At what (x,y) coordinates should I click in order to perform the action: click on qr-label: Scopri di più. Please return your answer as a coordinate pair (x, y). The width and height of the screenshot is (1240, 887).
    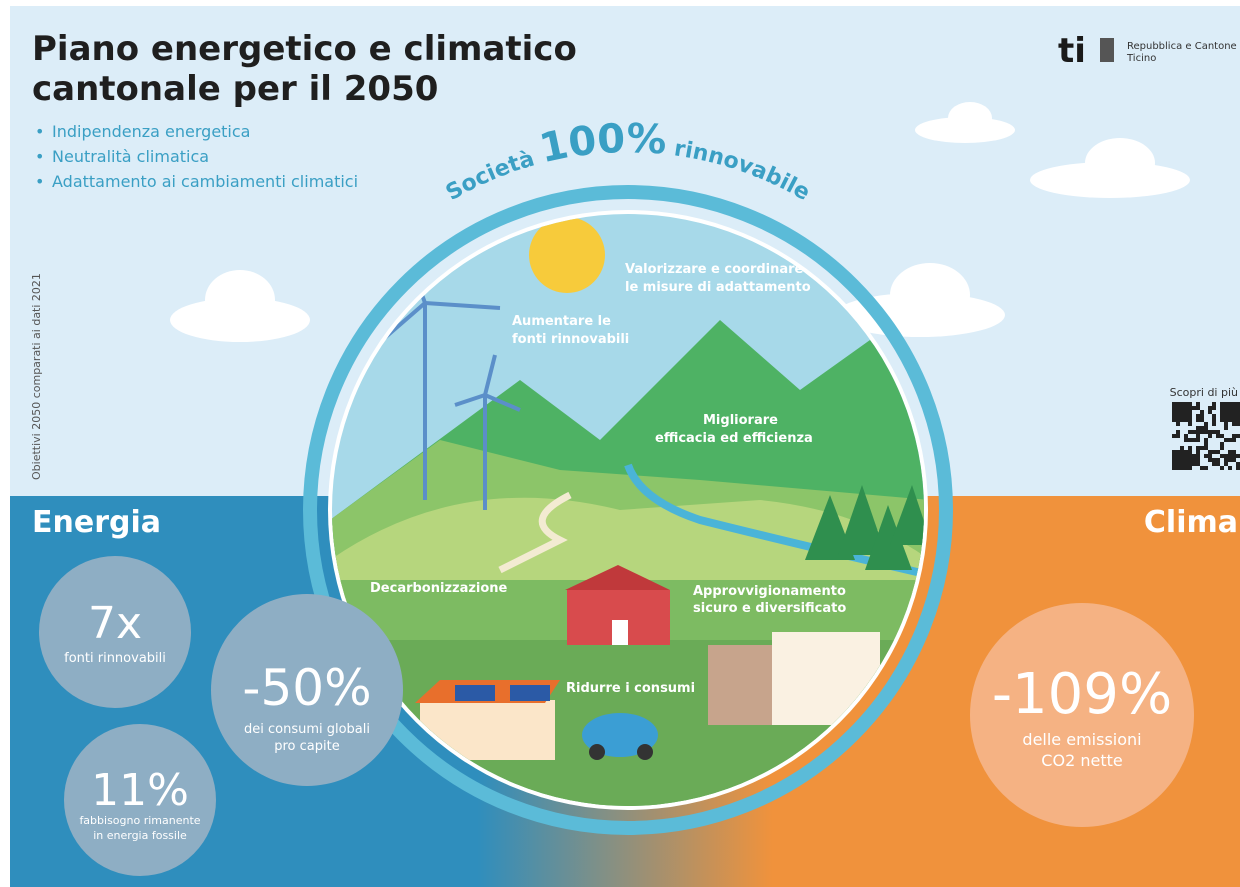
    Looking at the image, I should click on (1204, 392).